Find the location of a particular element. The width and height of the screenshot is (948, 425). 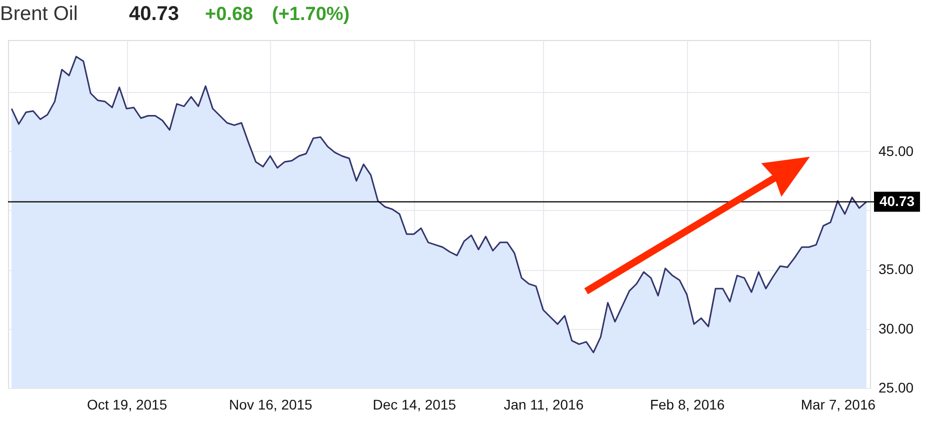

ref-line-label: 40.73 is located at coordinates (897, 200).